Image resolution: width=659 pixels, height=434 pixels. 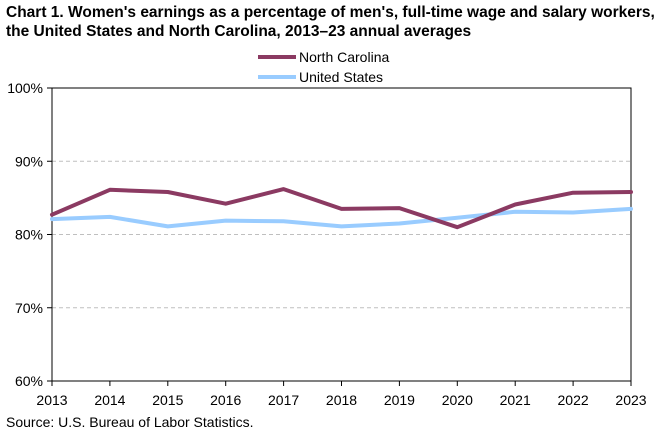 I want to click on legend: North Carolina United States, so click(x=323, y=67).